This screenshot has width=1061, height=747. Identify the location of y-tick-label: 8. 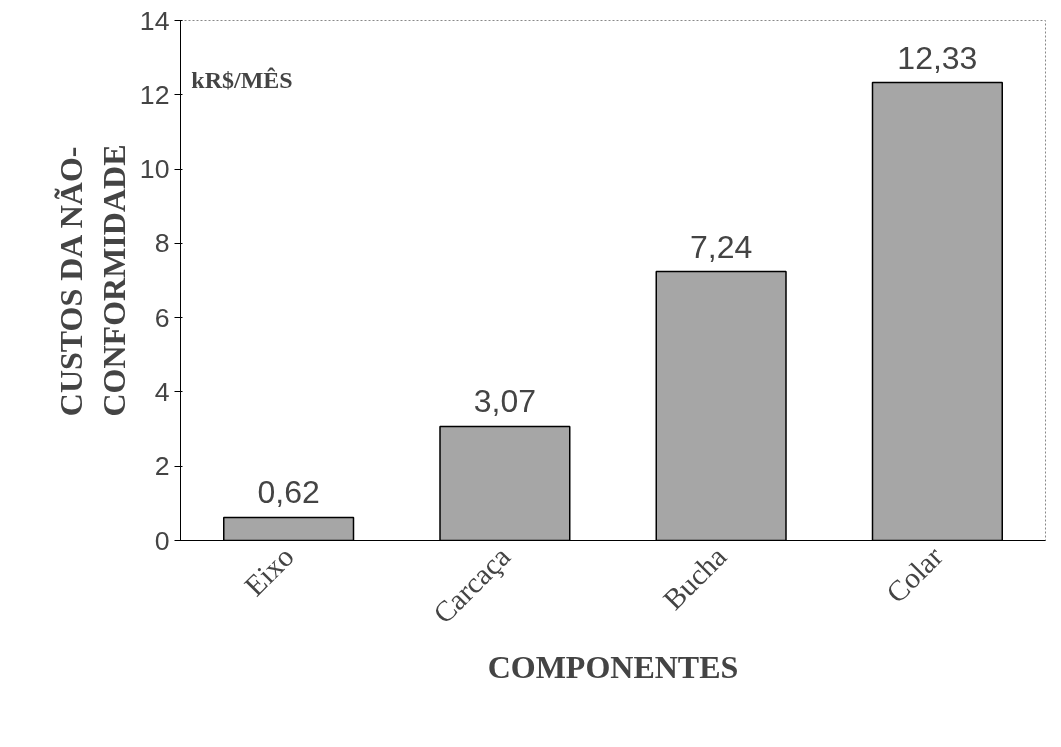
(162, 243).